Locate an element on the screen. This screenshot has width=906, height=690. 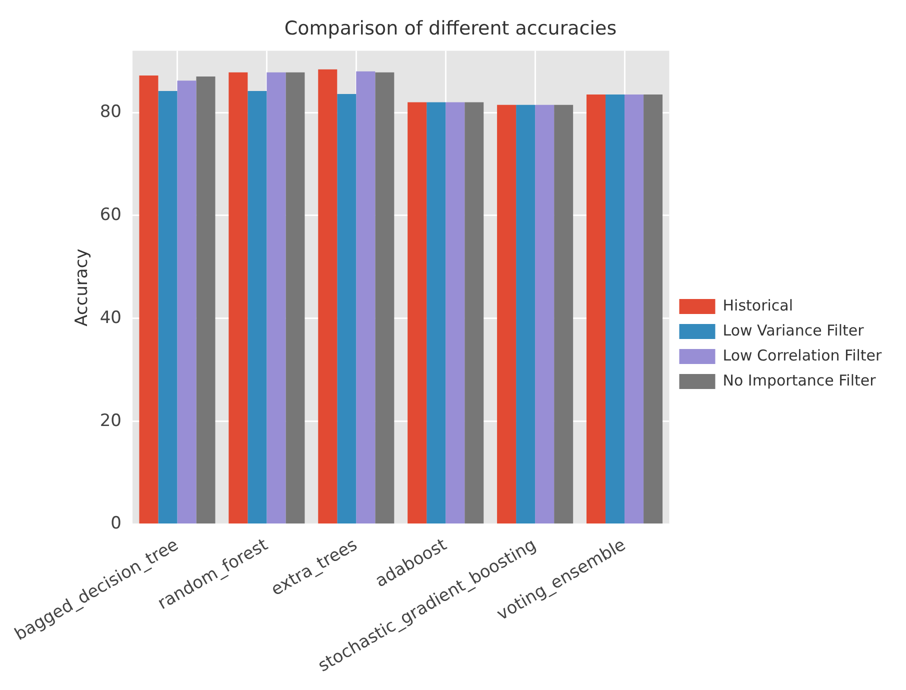
y-tick-label: 0 is located at coordinates (116, 524).